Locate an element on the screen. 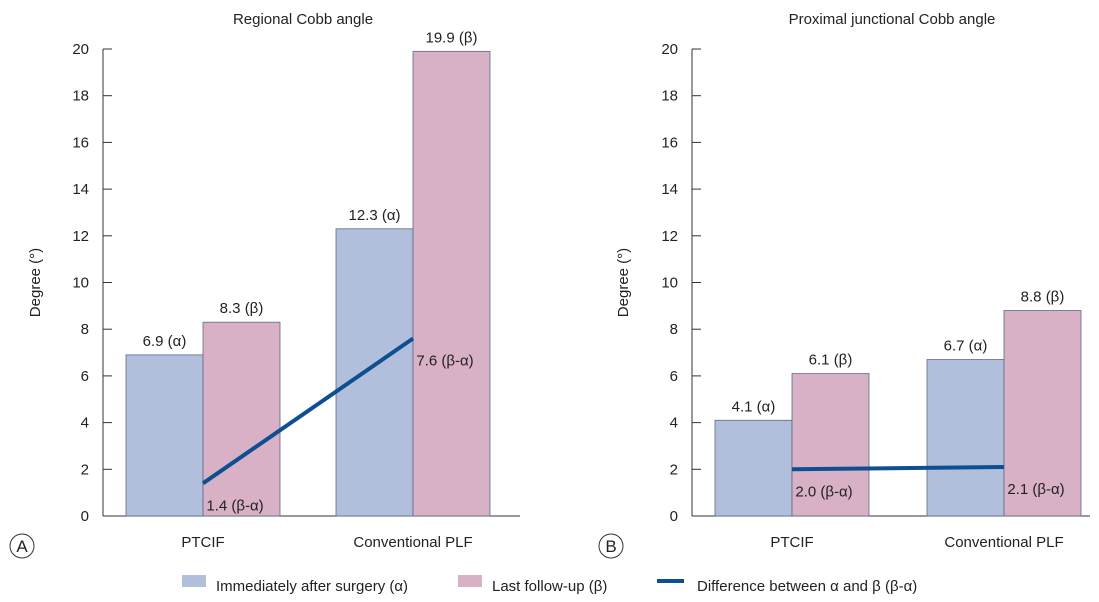 The image size is (1099, 602). panel-letter: A is located at coordinates (22, 546).